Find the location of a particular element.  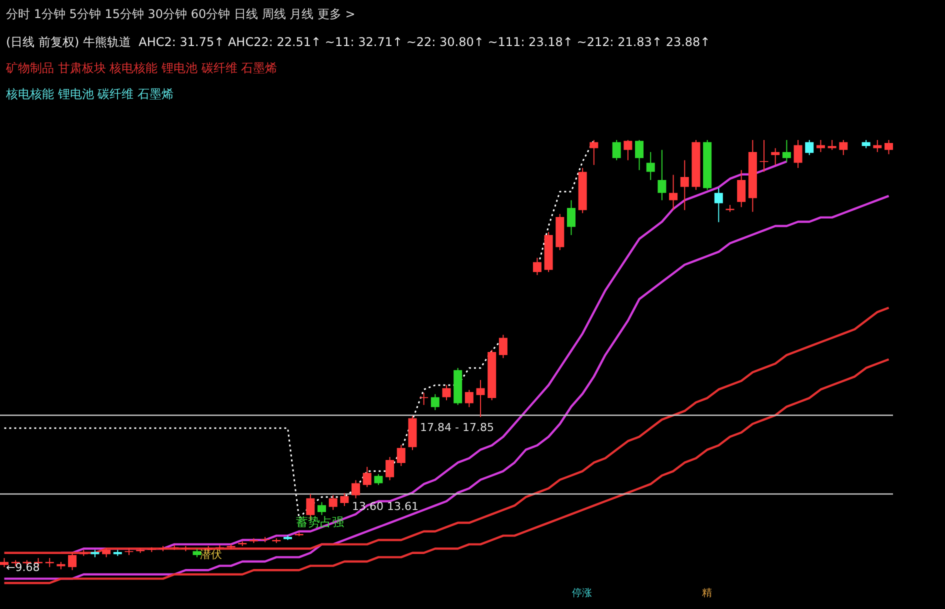

chart-title: (日线 前复权) 牛熊轨道 is located at coordinates (68, 42).